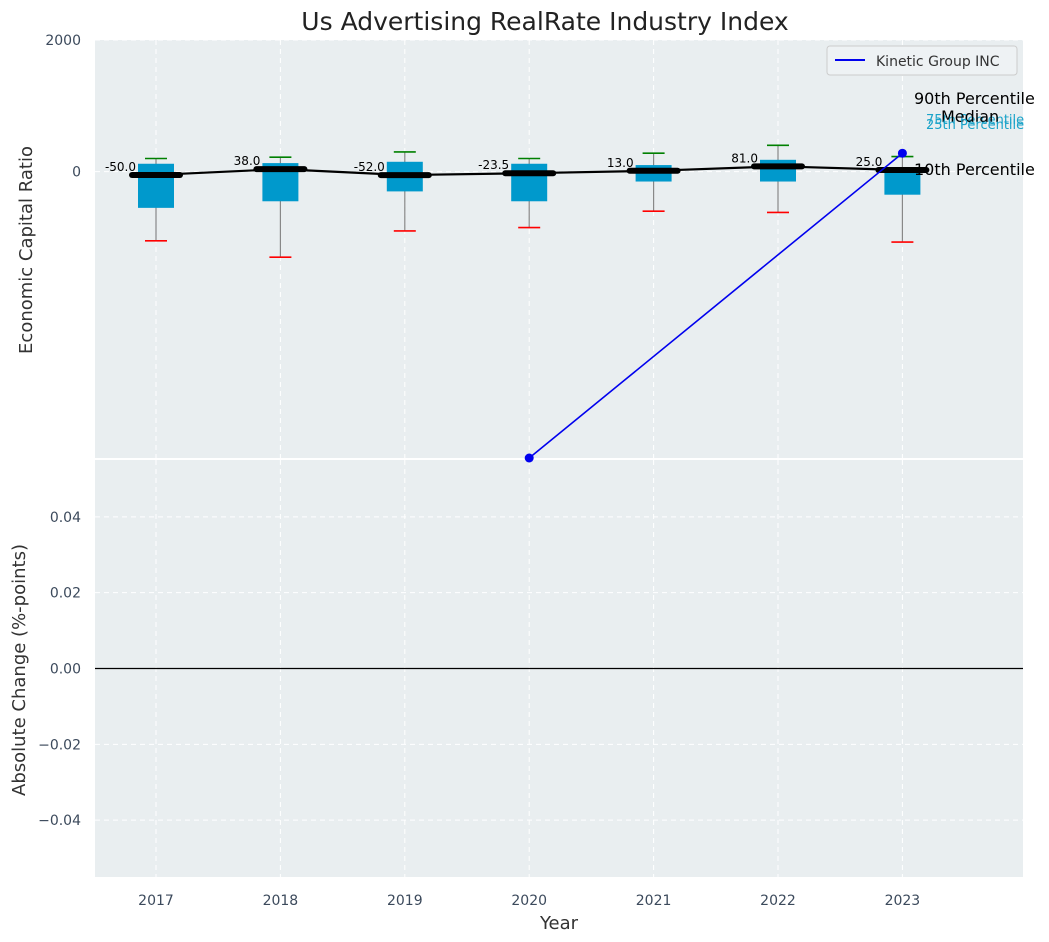  What do you see at coordinates (544, 21) in the screenshot?
I see `chart-title: Us Advertising RealRate Industry Index` at bounding box center [544, 21].